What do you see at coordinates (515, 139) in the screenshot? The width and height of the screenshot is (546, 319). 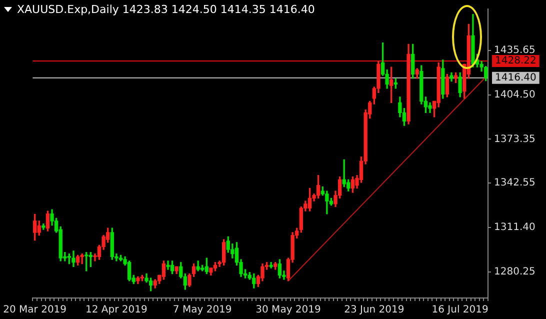 I see `y-tick-label: 1373.35` at bounding box center [515, 139].